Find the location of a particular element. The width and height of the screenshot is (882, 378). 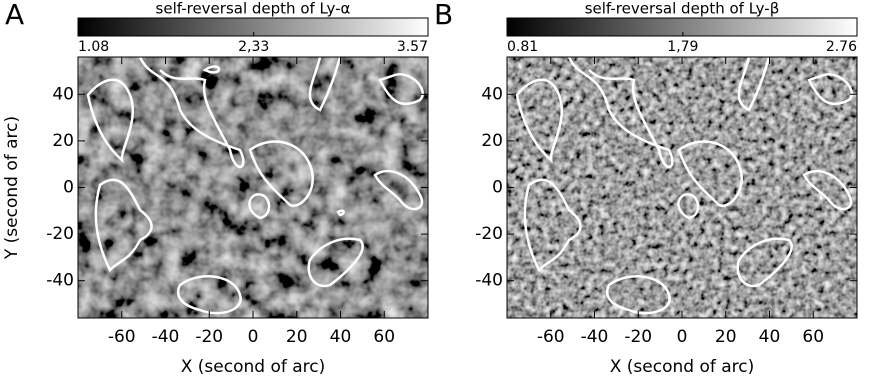

colorbar-title: self-reversal depth of Ly-α is located at coordinates (253, 9).